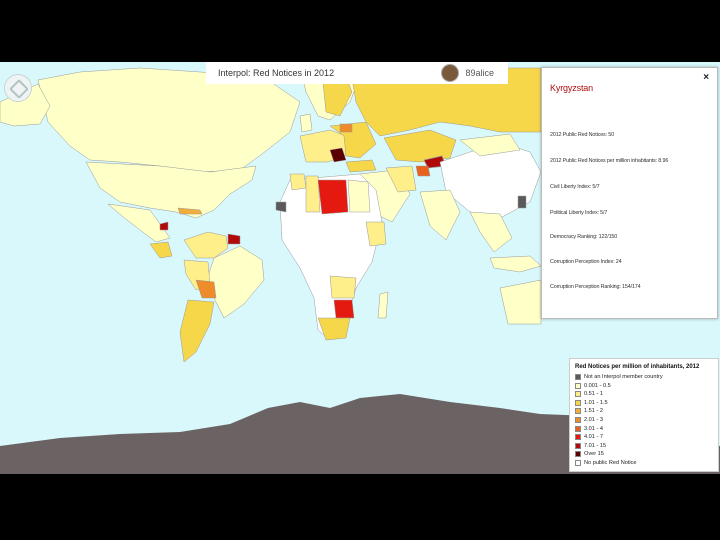 The image size is (720, 540). What do you see at coordinates (440, 215) in the screenshot?
I see `country-india` at bounding box center [440, 215].